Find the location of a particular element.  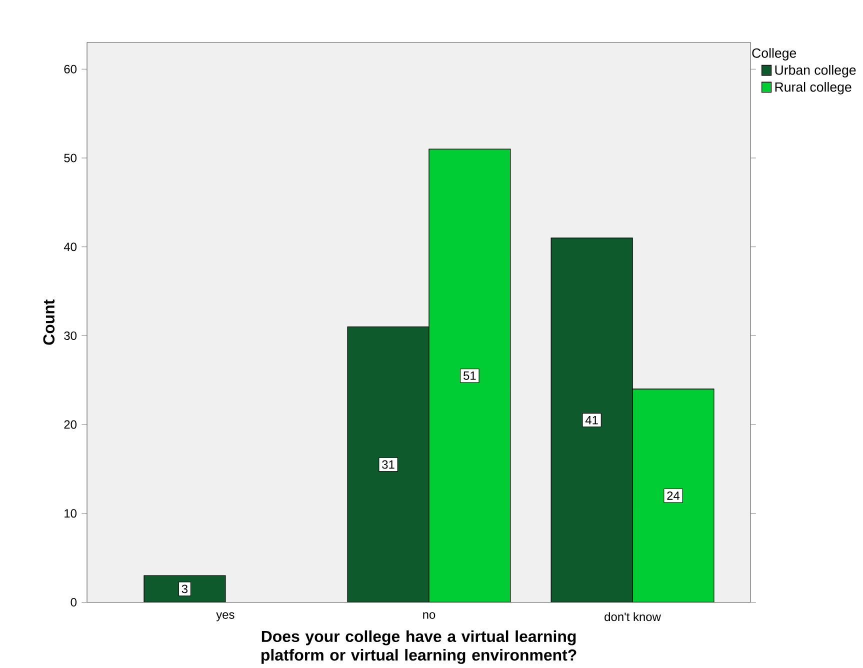

data-label: 51 is located at coordinates (470, 375).